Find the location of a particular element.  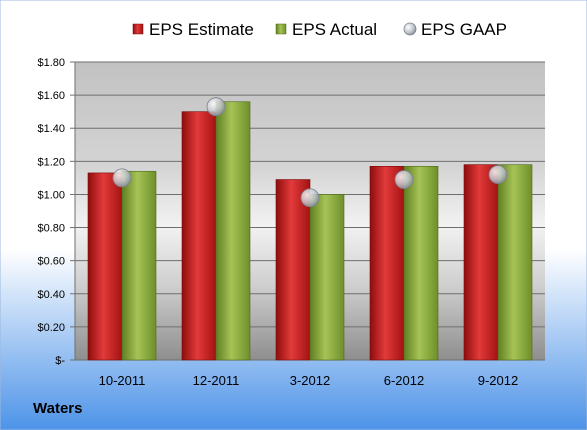

marker-eps-gaap-12-2011 is located at coordinates (216, 107).